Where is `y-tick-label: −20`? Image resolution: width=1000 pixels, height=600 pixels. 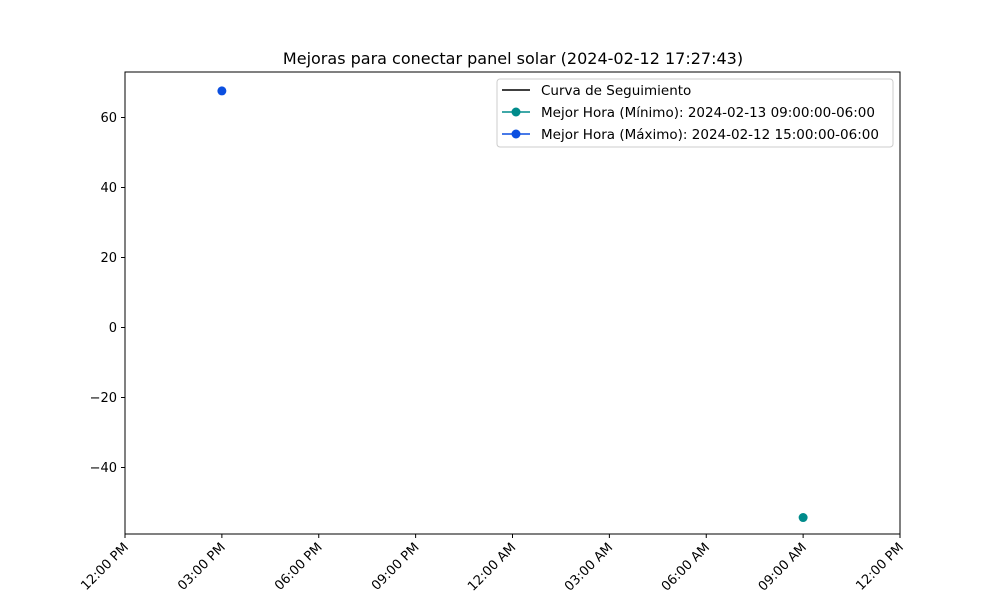 y-tick-label: −20 is located at coordinates (103, 398).